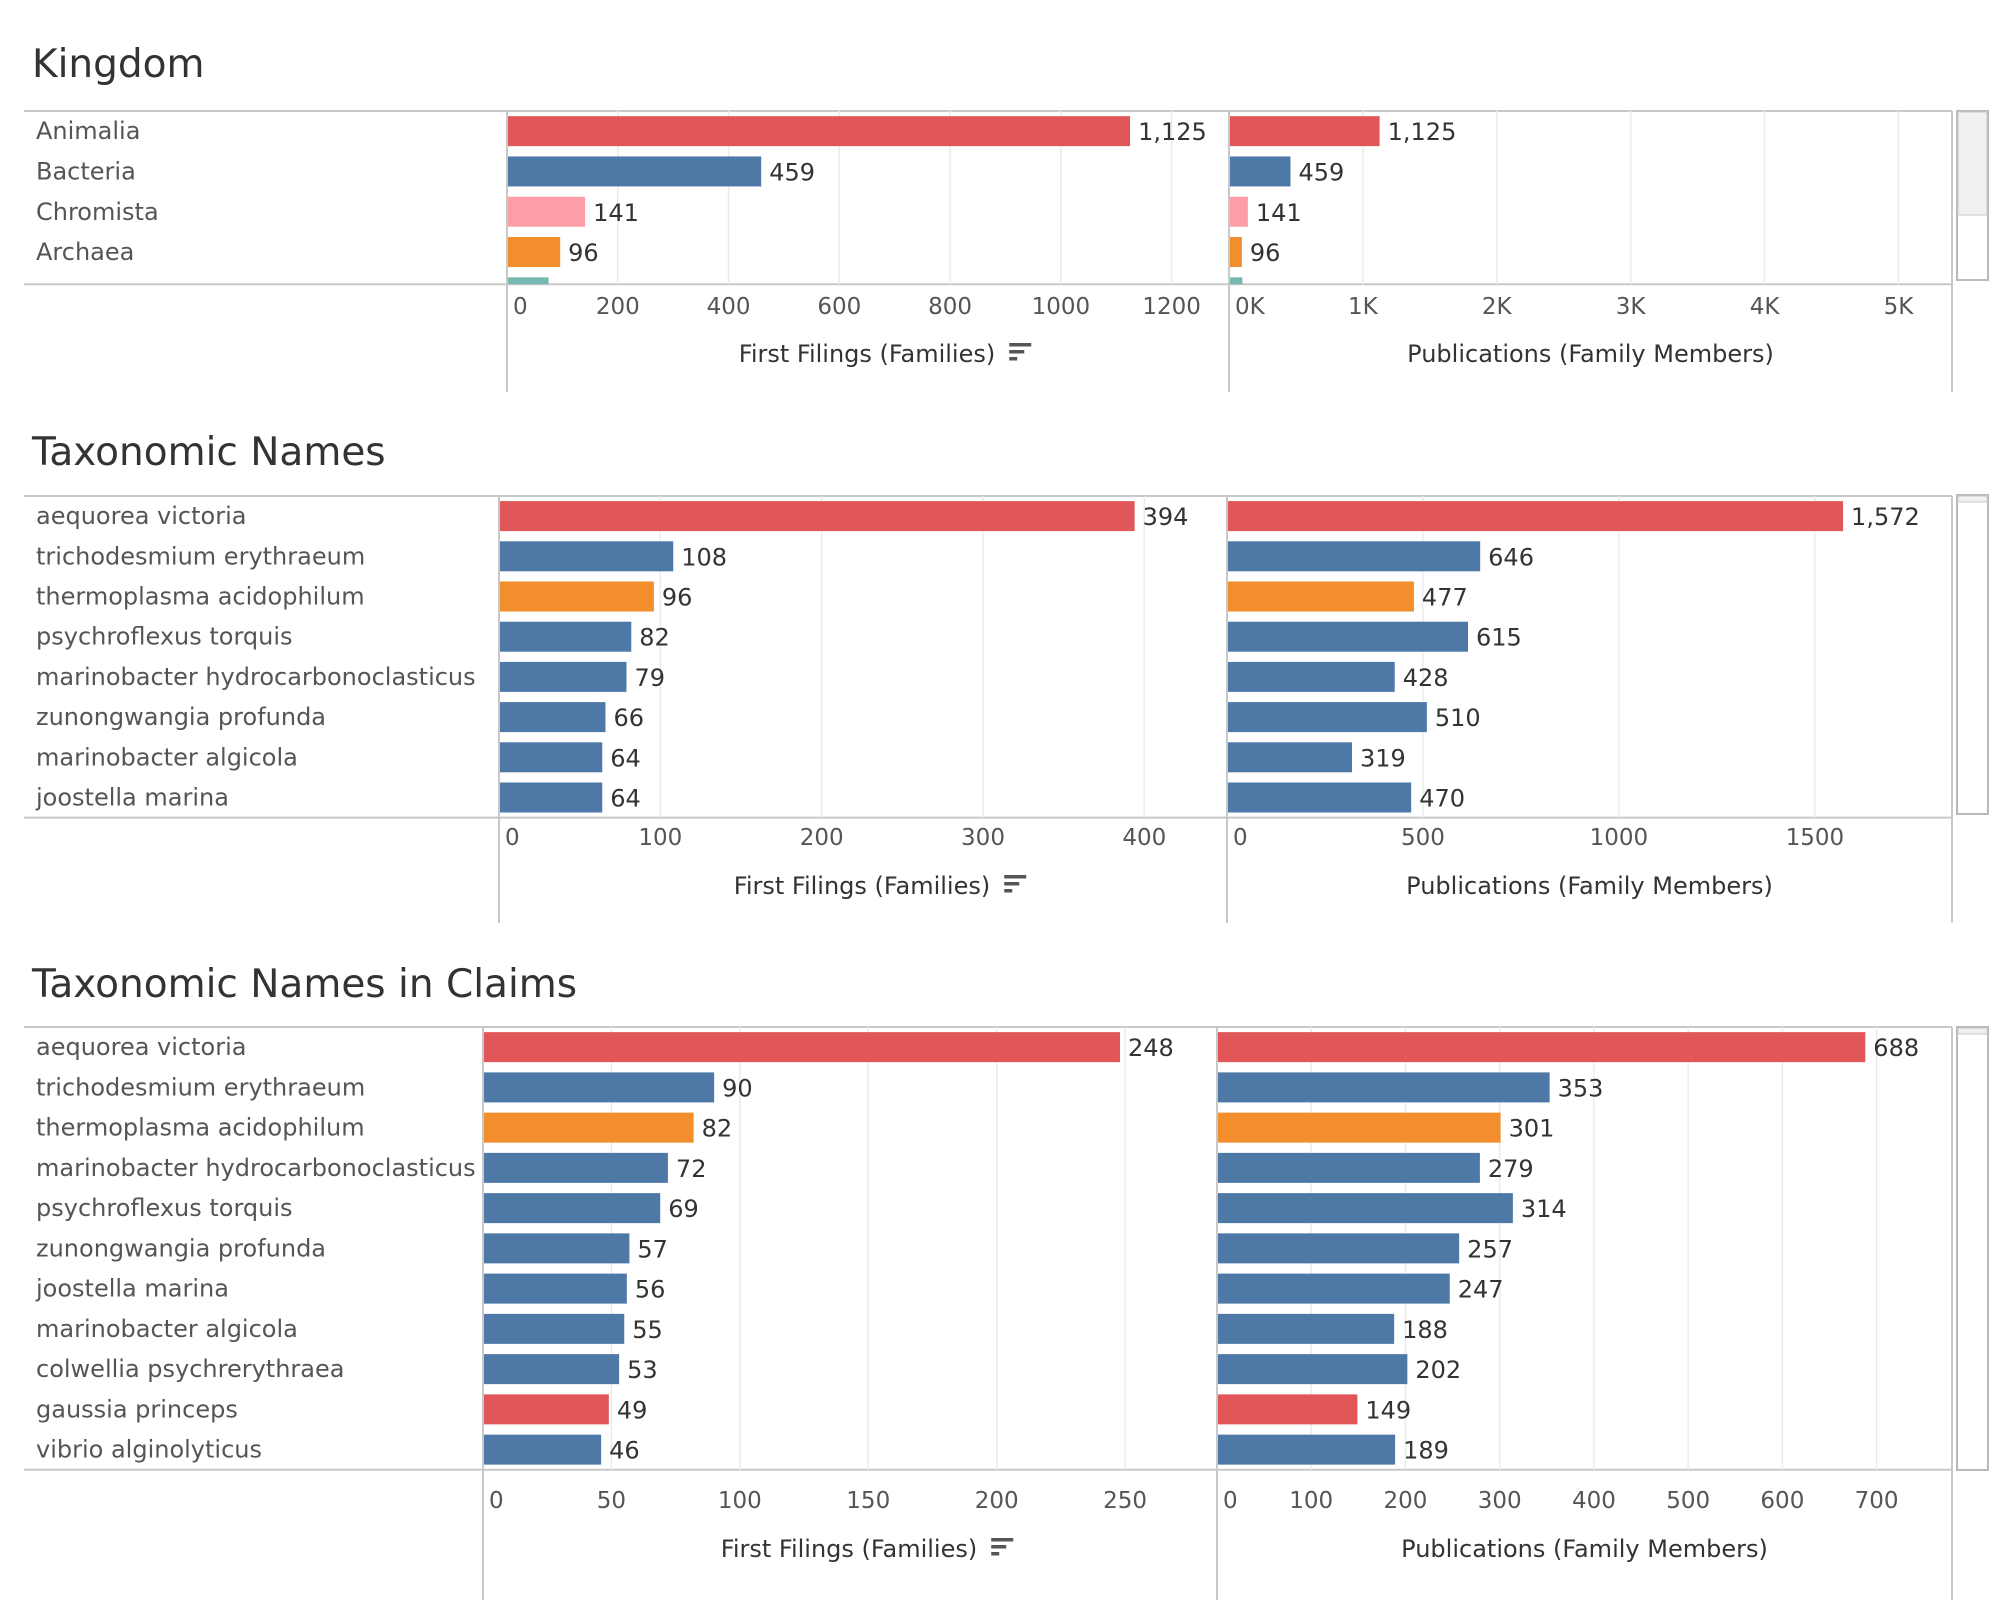 The height and width of the screenshot is (1604, 2000). Describe the element at coordinates (1782, 1501) in the screenshot. I see `tick-label: 600` at that location.